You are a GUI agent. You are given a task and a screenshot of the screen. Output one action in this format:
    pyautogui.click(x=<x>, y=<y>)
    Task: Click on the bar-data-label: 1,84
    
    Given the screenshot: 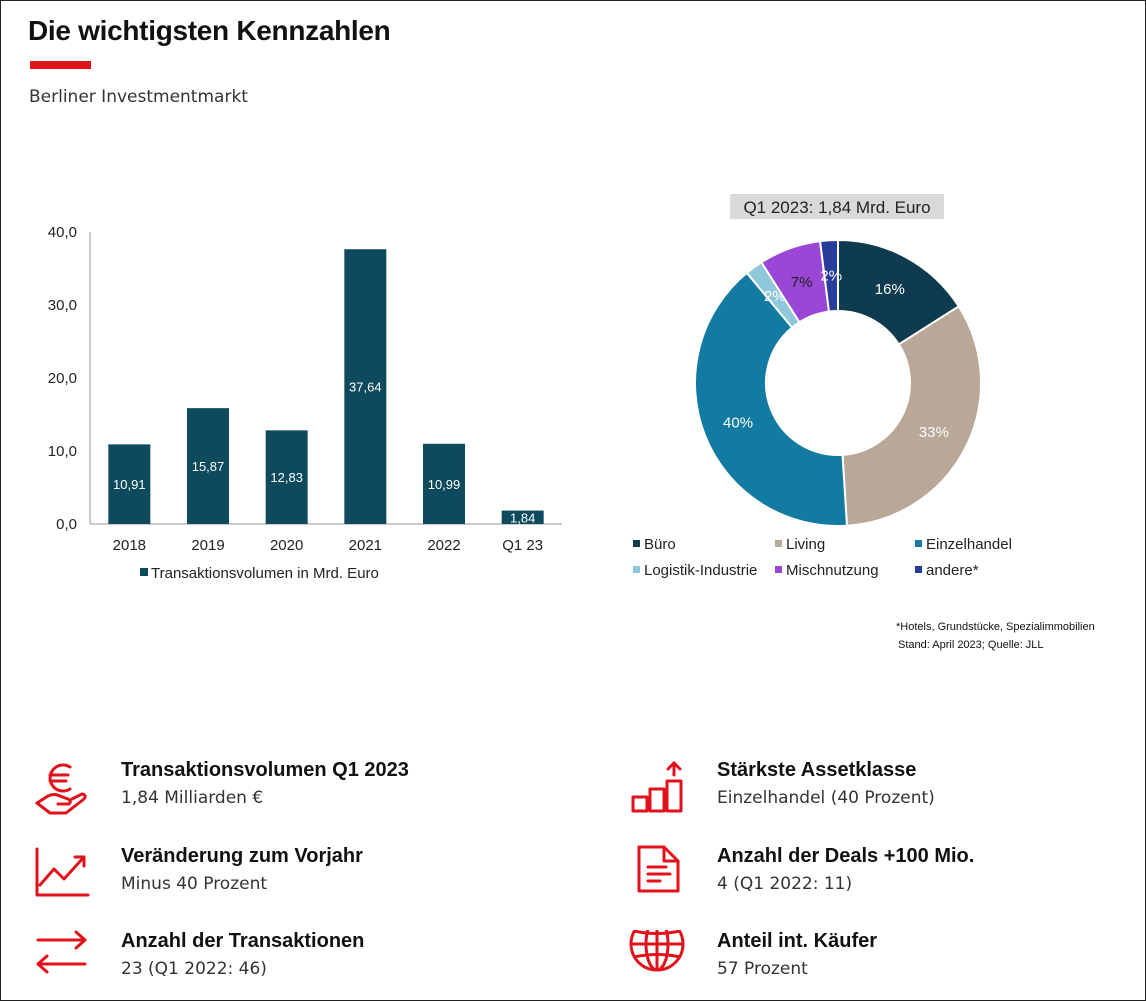 What is the action you would take?
    pyautogui.click(x=522, y=517)
    